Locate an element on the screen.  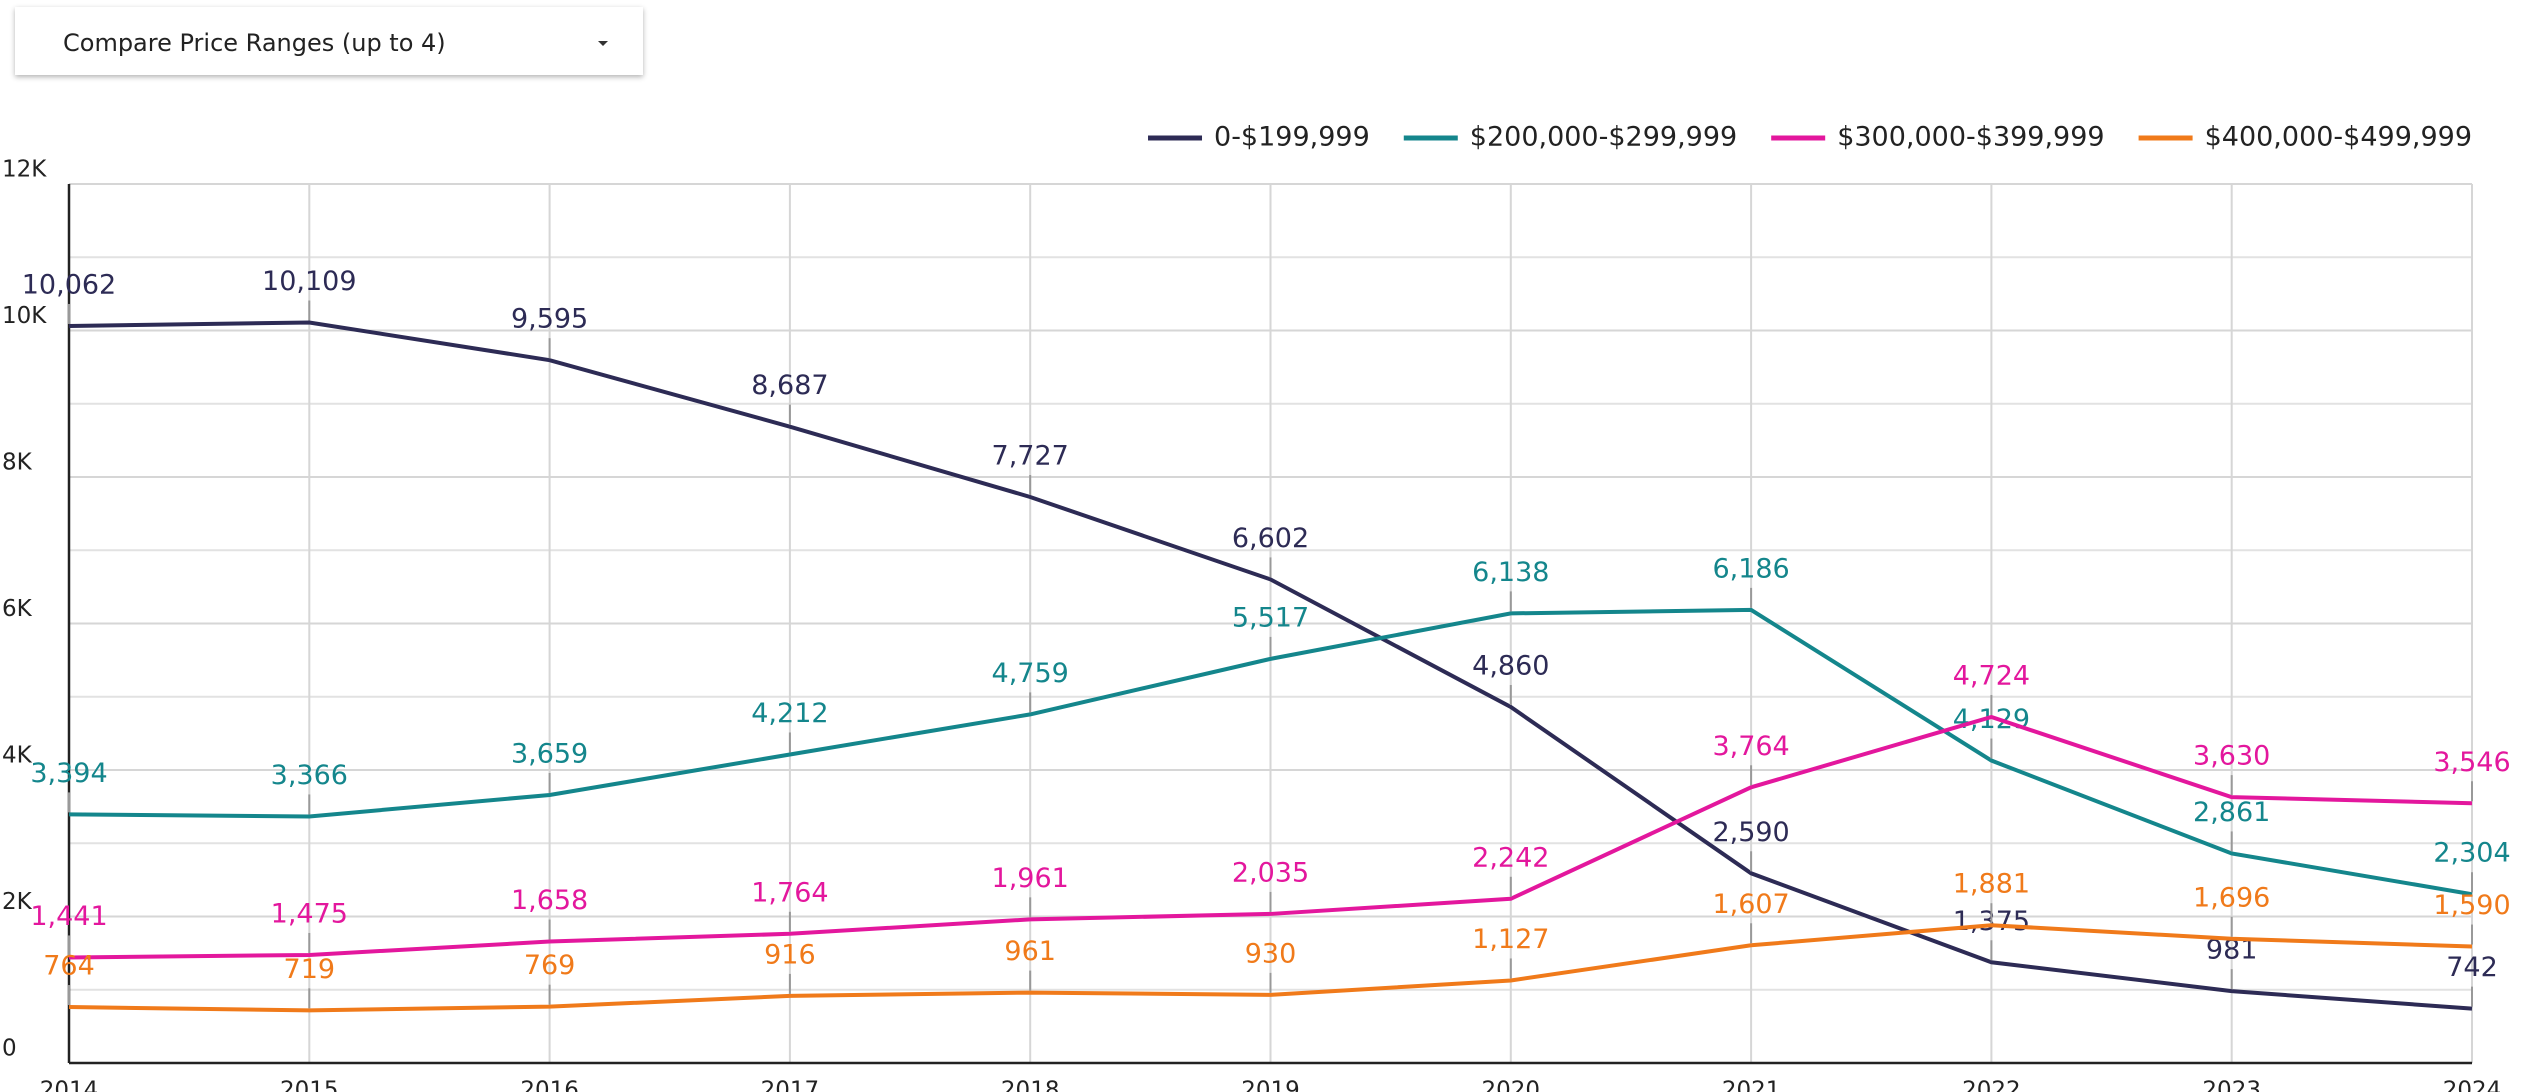
series-line is located at coordinates (1270, 968).